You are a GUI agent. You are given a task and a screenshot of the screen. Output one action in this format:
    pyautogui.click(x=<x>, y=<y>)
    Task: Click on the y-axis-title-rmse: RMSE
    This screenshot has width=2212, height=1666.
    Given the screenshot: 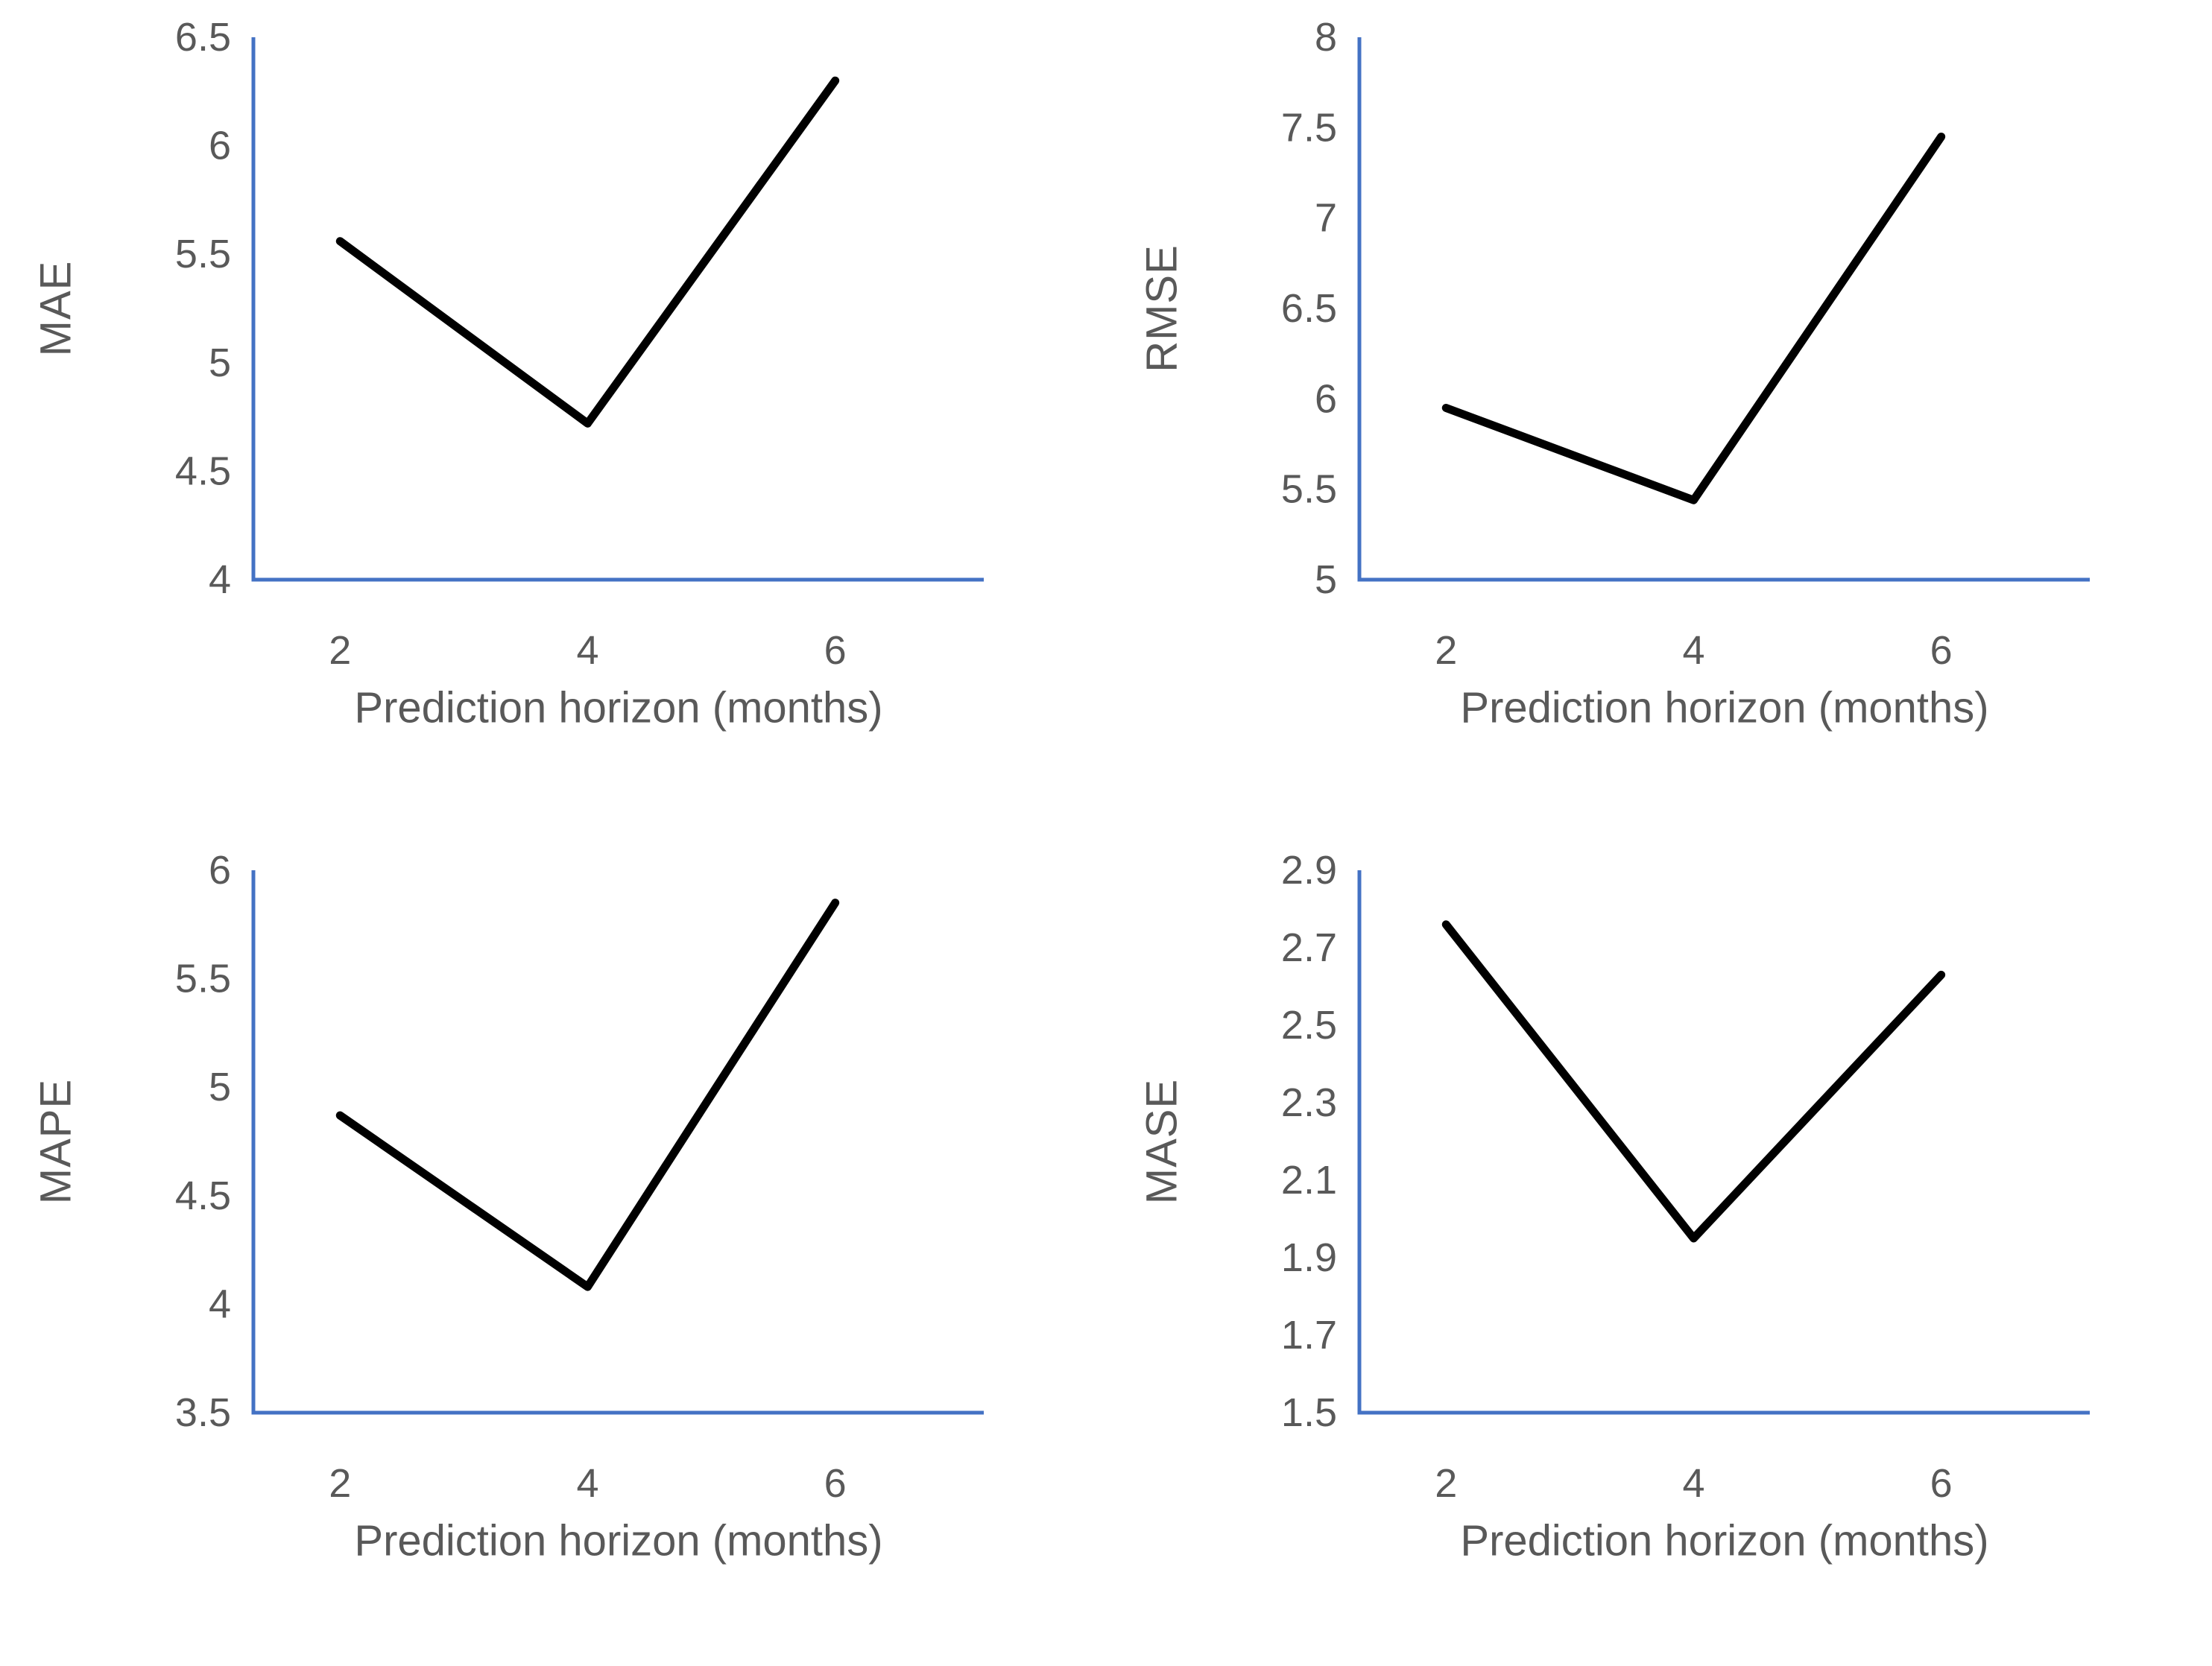 What is the action you would take?
    pyautogui.click(x=1161, y=309)
    